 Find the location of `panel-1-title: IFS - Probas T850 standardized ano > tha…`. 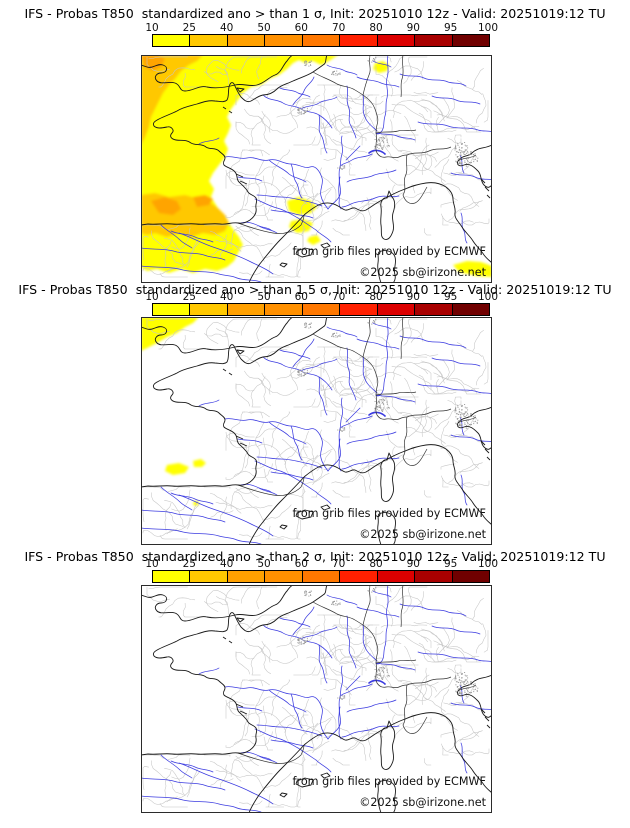

panel-1-title: IFS - Probas T850 standardized ano > tha… is located at coordinates (315, 13).